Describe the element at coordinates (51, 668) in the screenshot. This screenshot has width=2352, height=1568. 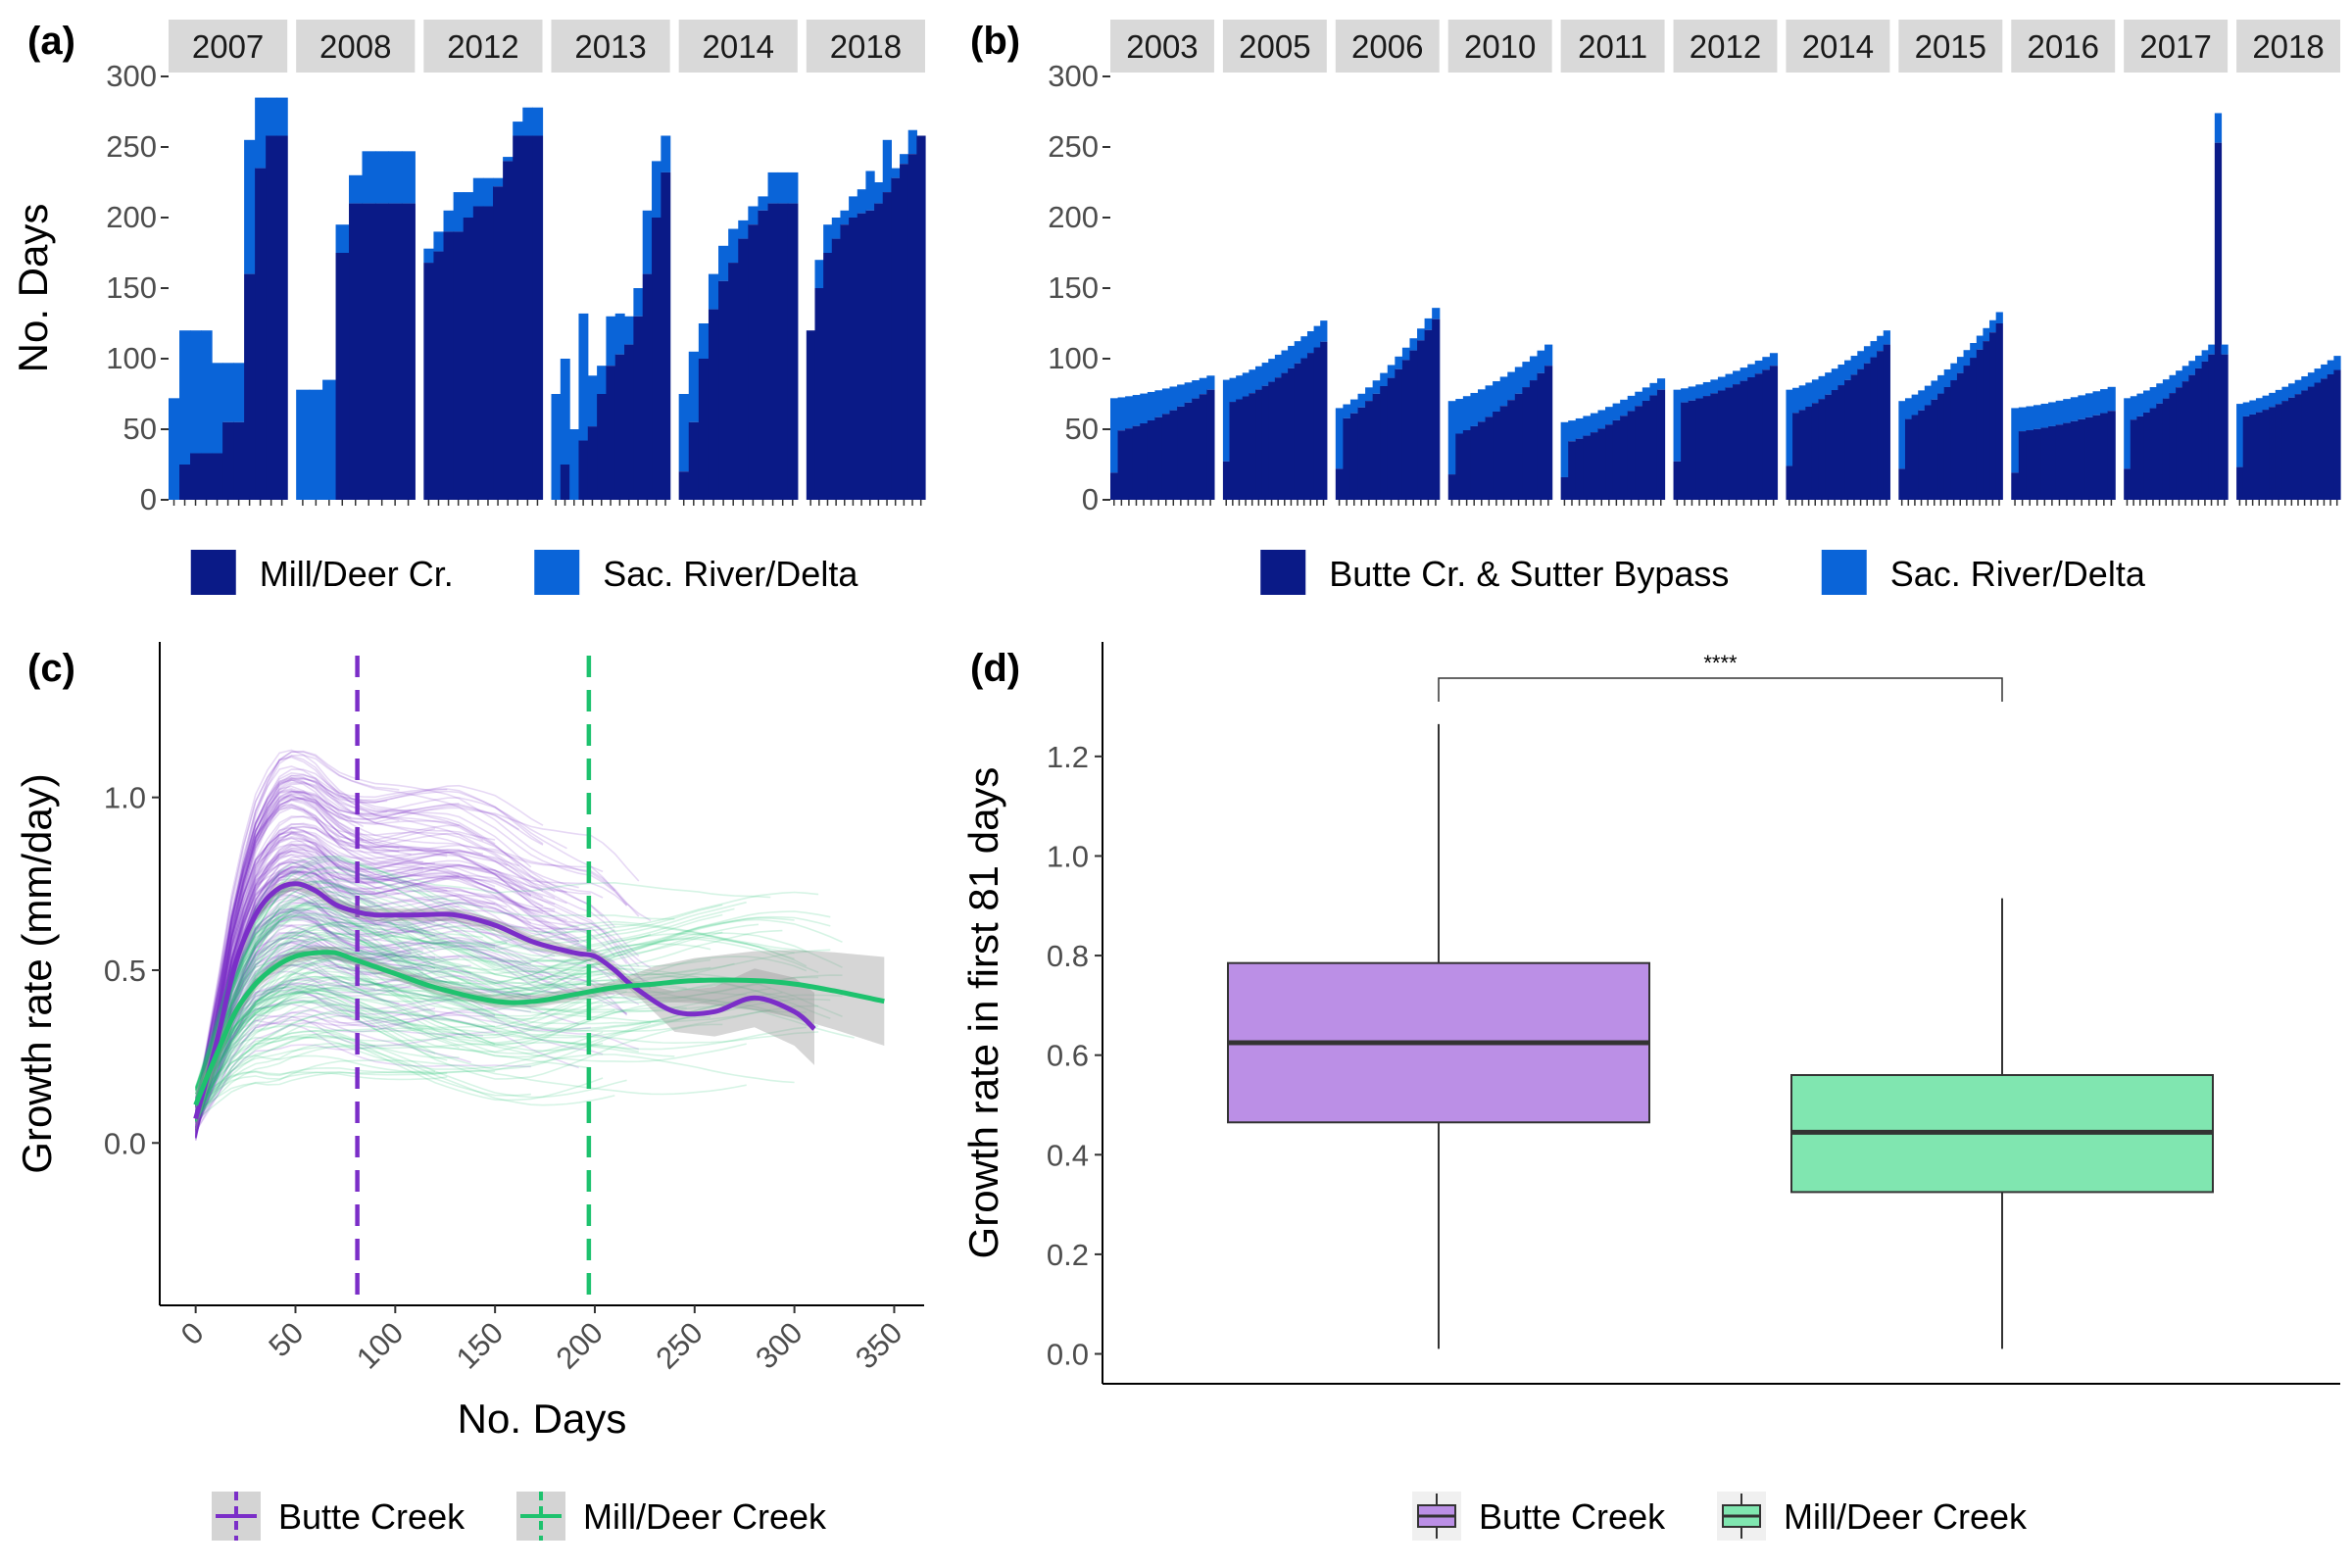
I see `panel-label-c: (c)` at that location.